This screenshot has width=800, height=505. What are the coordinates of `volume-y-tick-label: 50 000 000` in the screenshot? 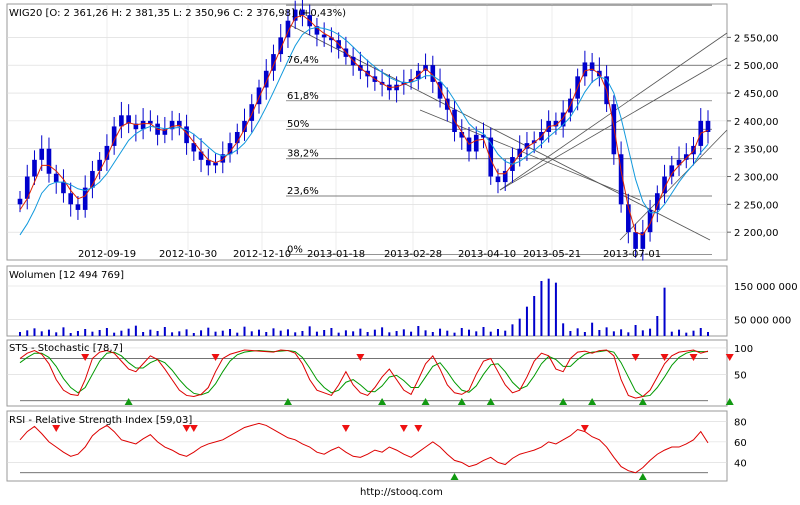 It's located at (762, 320).